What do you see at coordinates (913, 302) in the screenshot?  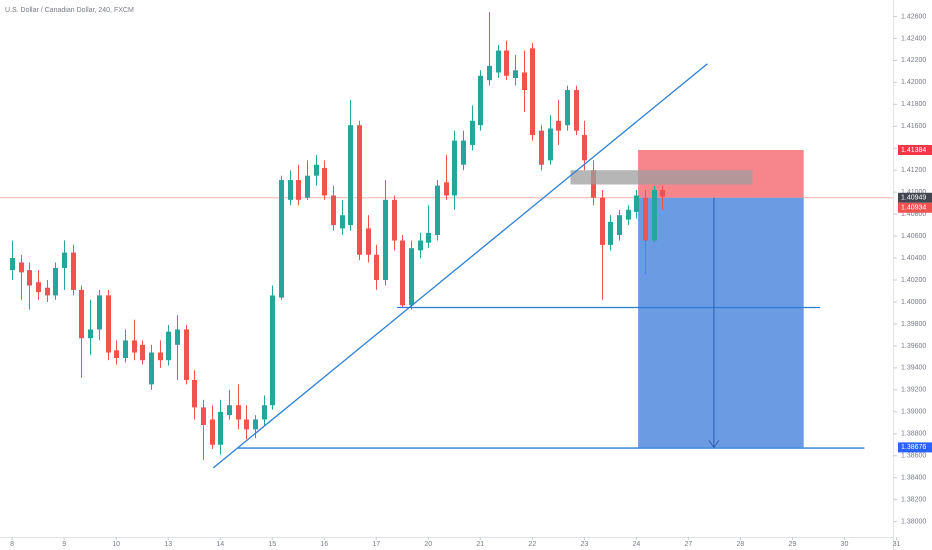 I see `y-tick-label: 1.40000` at bounding box center [913, 302].